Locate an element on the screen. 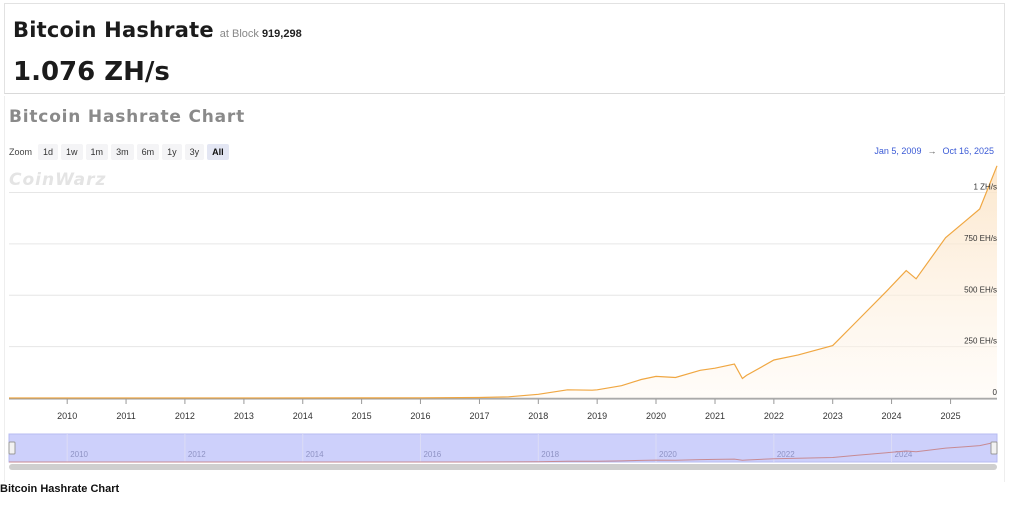  navigator-tick-label: 2010 is located at coordinates (79, 454).